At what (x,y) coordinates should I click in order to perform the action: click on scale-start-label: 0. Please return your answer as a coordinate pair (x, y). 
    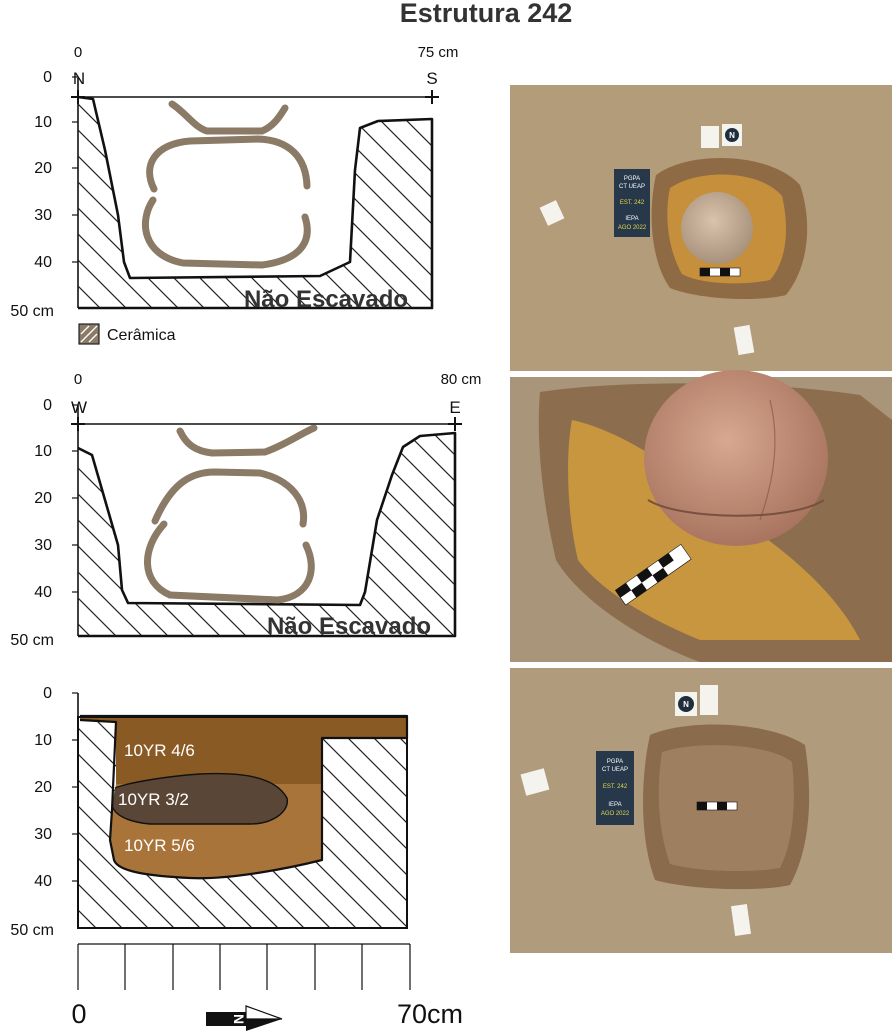
    Looking at the image, I should click on (78, 1014).